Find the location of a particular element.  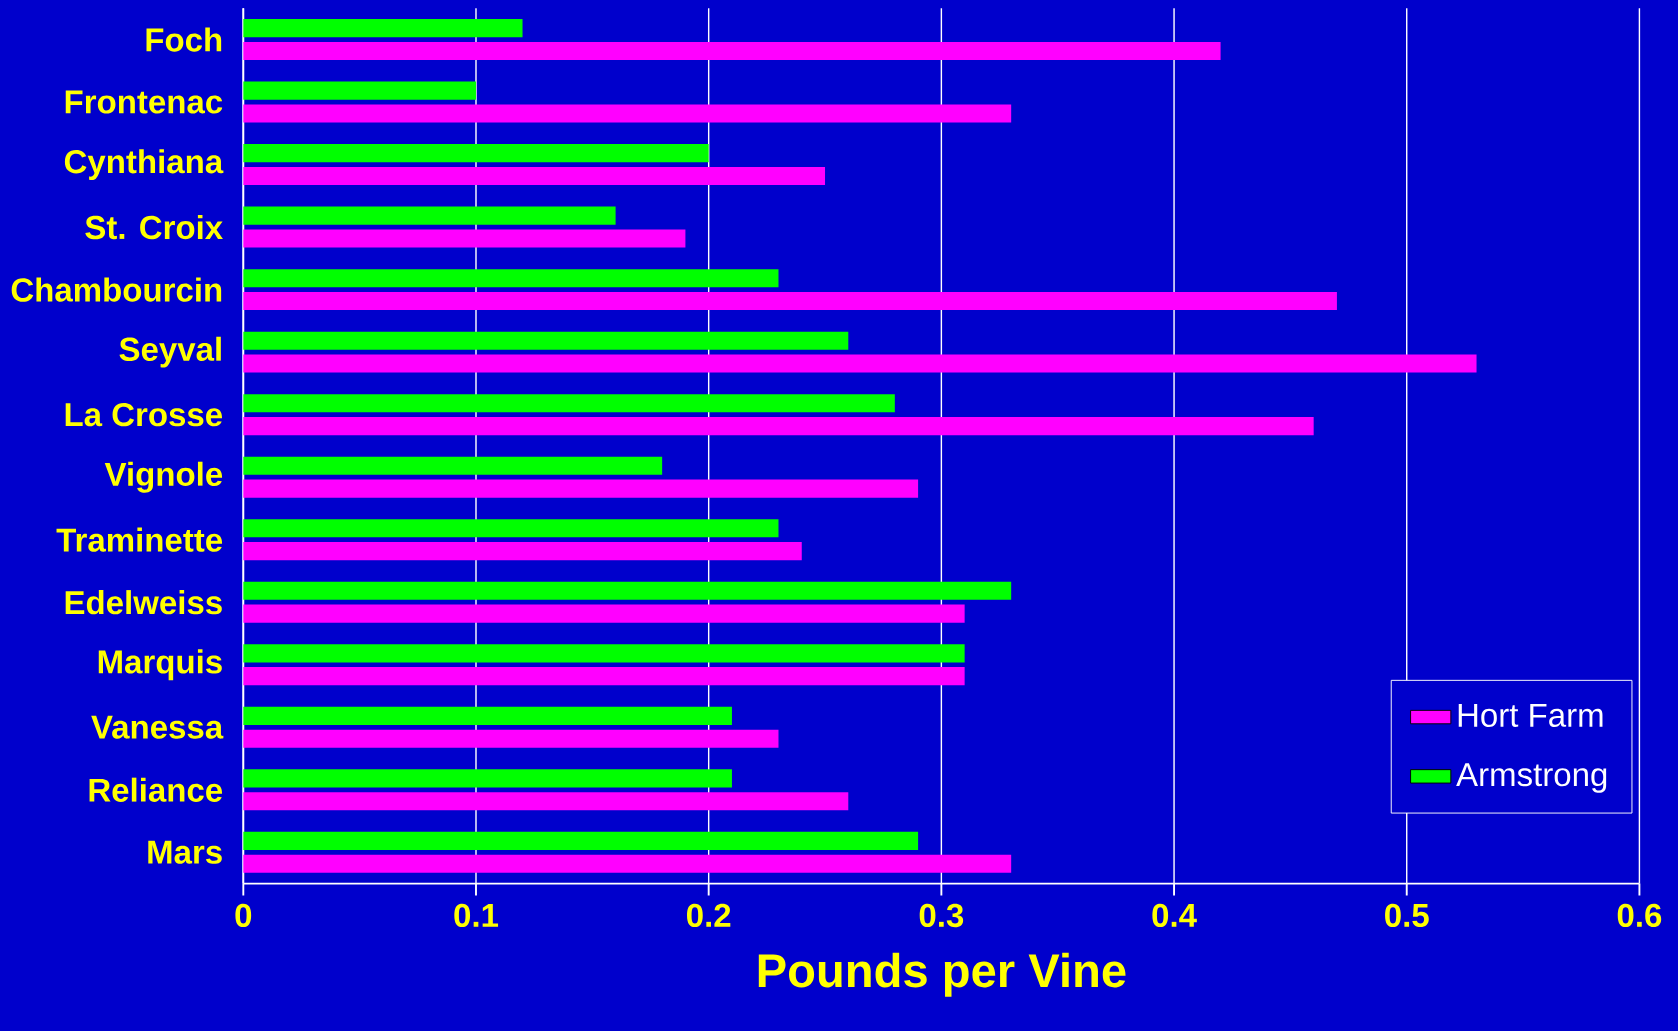

x-tick-label: 0.3 is located at coordinates (941, 915).